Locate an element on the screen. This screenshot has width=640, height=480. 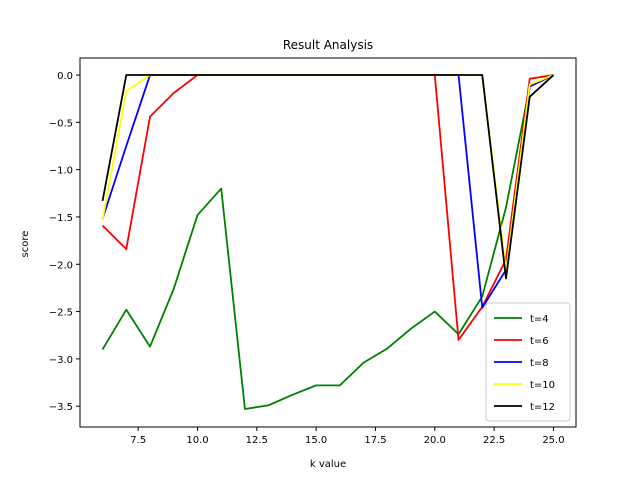
x-tick-label: 25.0 is located at coordinates (553, 440).